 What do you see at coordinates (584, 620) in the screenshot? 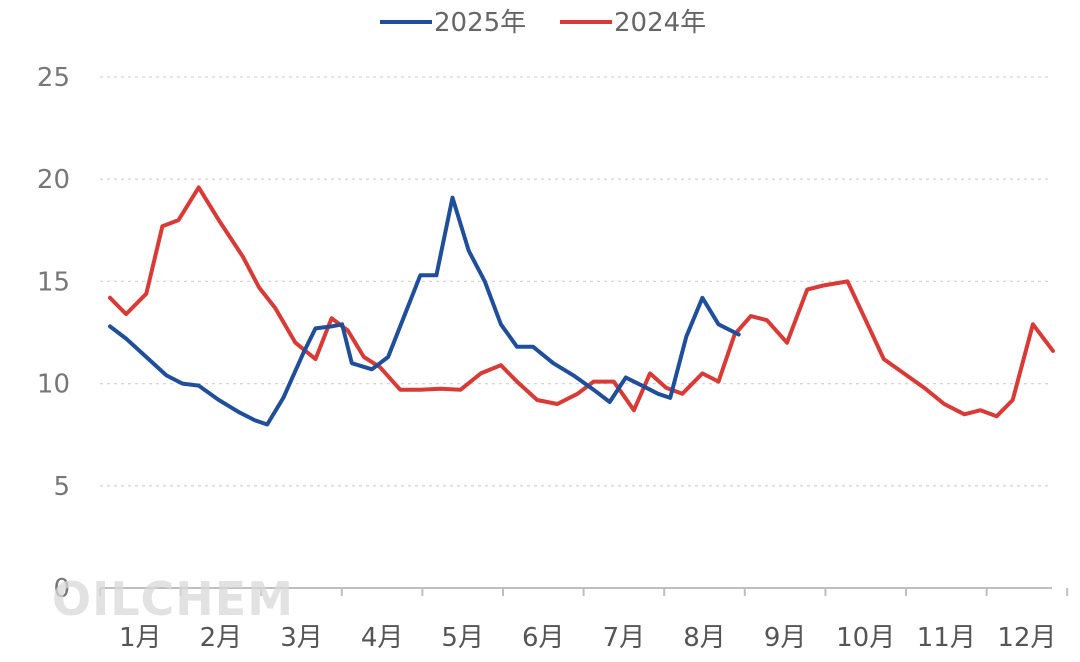
I see `x-axis: 1月 2月 3月 4月 5月 6月 7月 8月 9月 10月 11月 12月` at bounding box center [584, 620].